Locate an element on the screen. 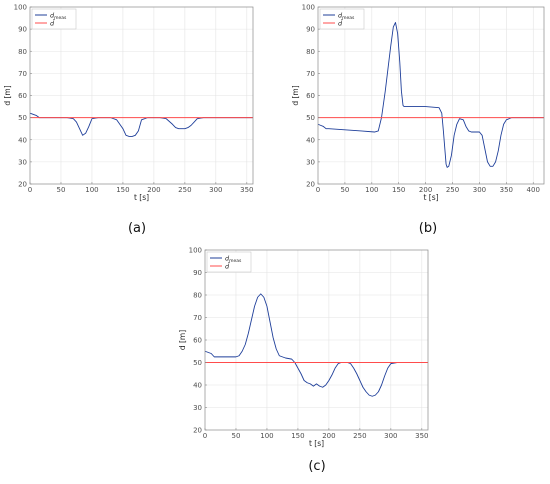 This screenshot has height=484, width=550. panel-caption: (b) is located at coordinates (428, 228).